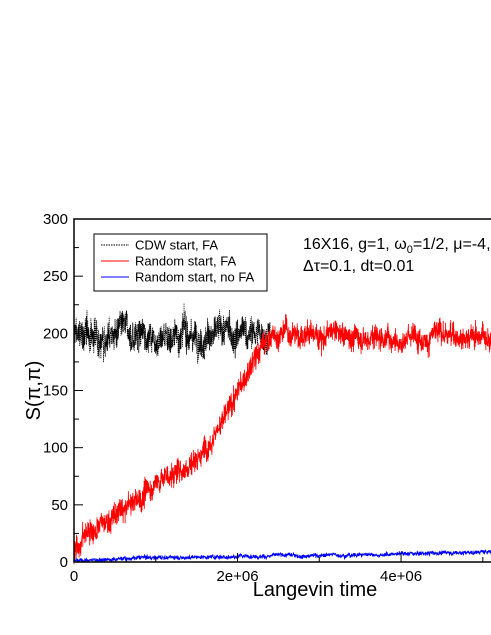  Describe the element at coordinates (176, 245) in the screenshot. I see `legend-label: CDW start, FA` at that location.